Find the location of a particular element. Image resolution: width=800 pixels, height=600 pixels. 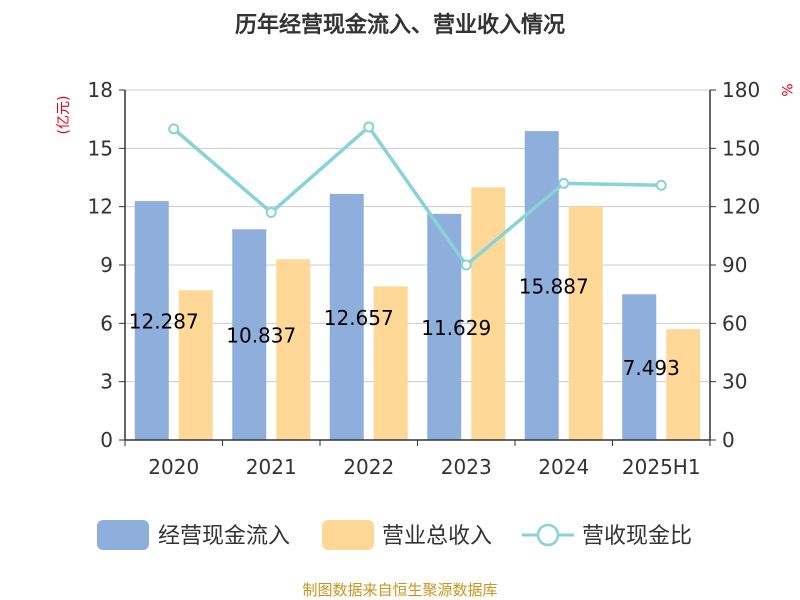

legend-swatch-ratio-marker is located at coordinates (548, 535).